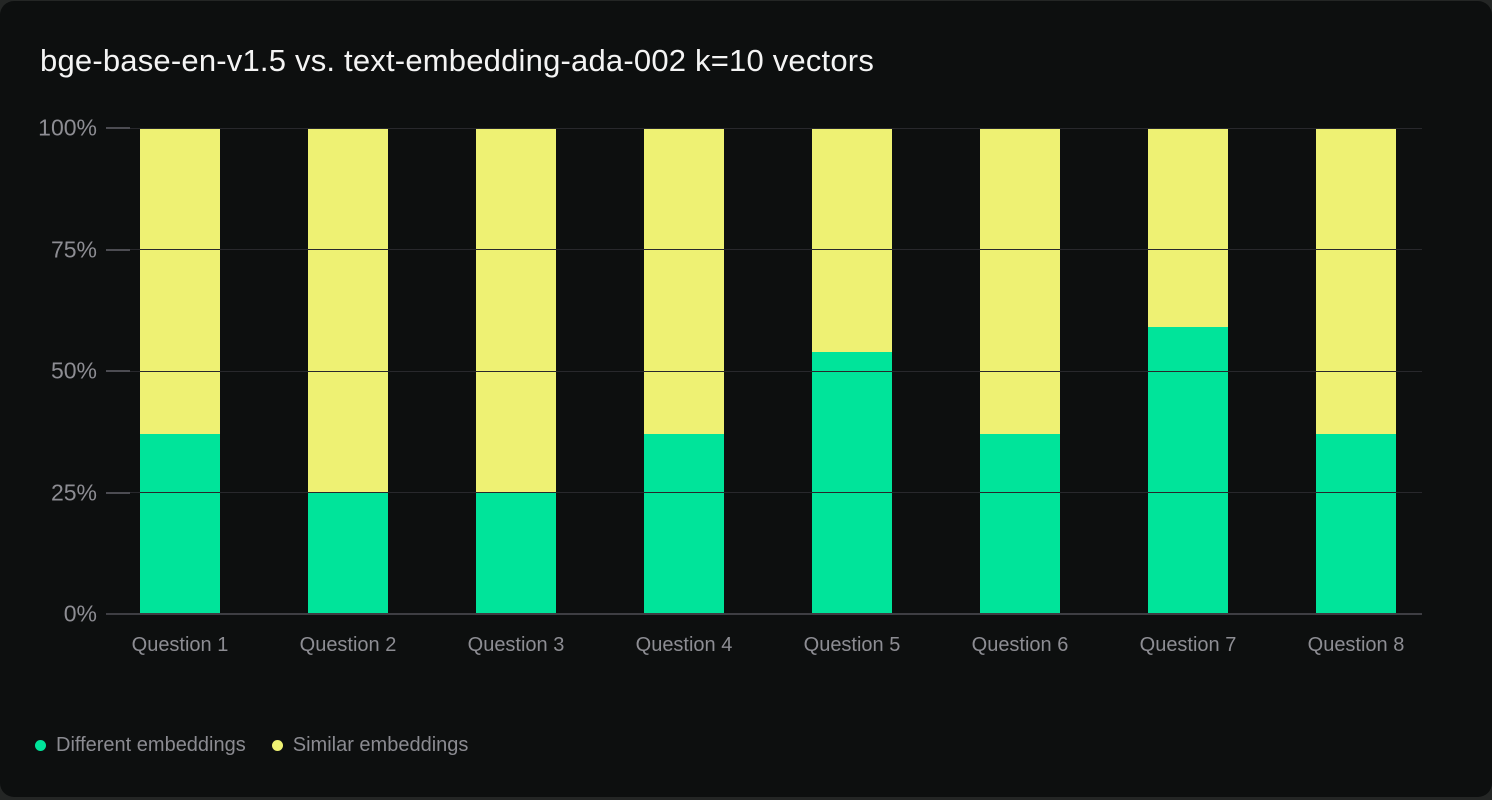 Image resolution: width=1492 pixels, height=800 pixels. I want to click on x-axis-label: Question 7, so click(1188, 645).